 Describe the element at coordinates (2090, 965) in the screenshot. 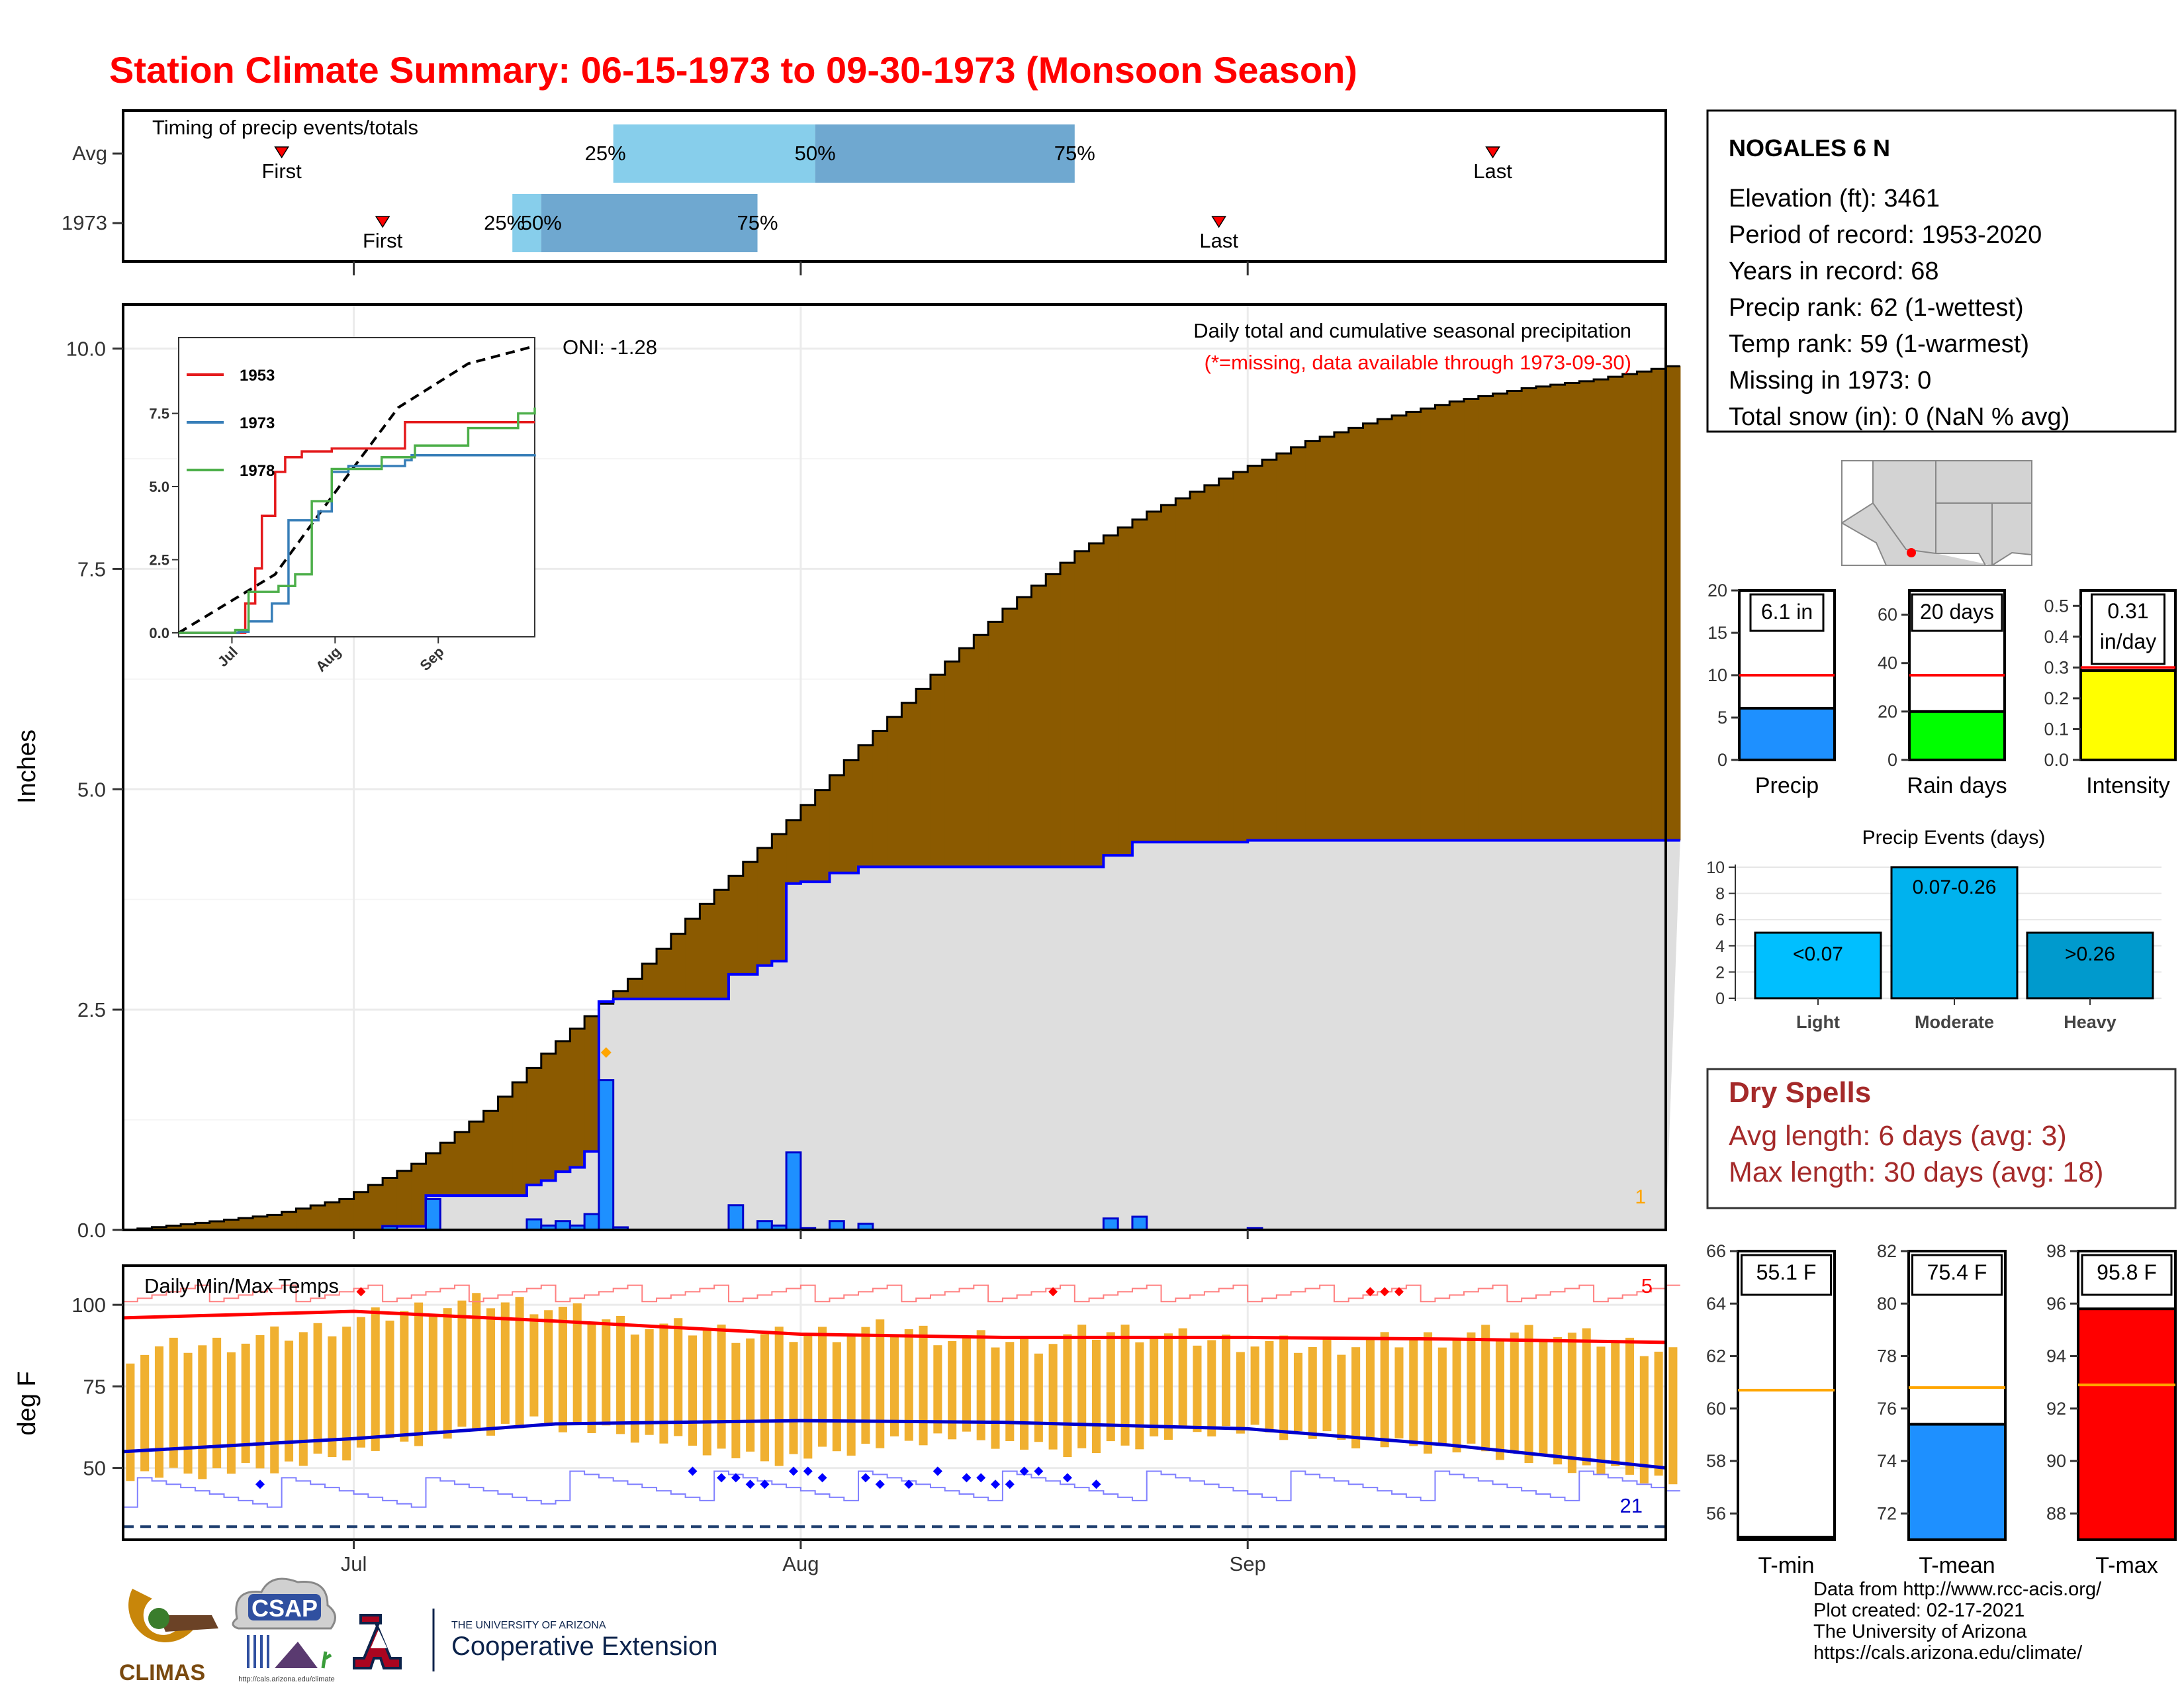

I see `precip-event-bar` at that location.